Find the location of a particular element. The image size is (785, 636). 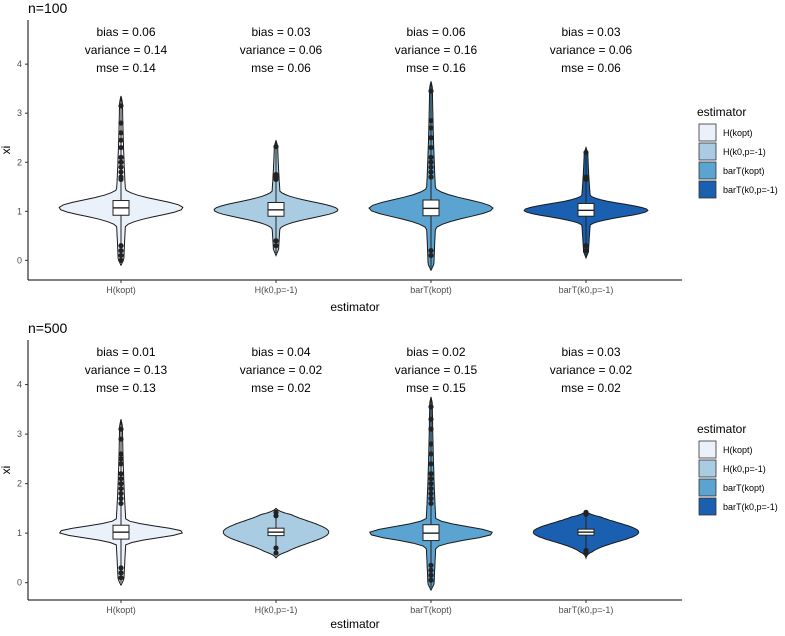

stat-mse: mse = 0.06 is located at coordinates (281, 68).